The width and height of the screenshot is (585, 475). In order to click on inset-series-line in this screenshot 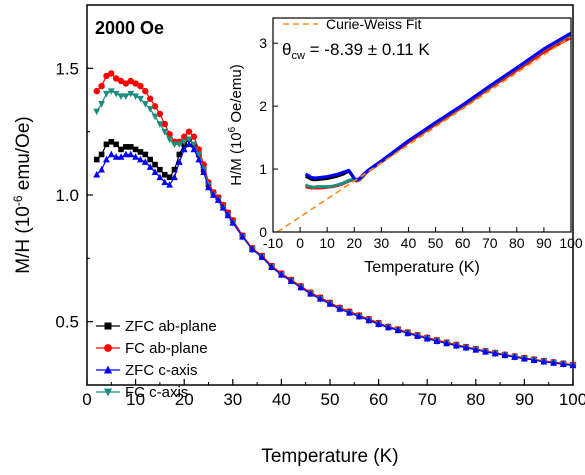, I will do `click(438, 106)`.